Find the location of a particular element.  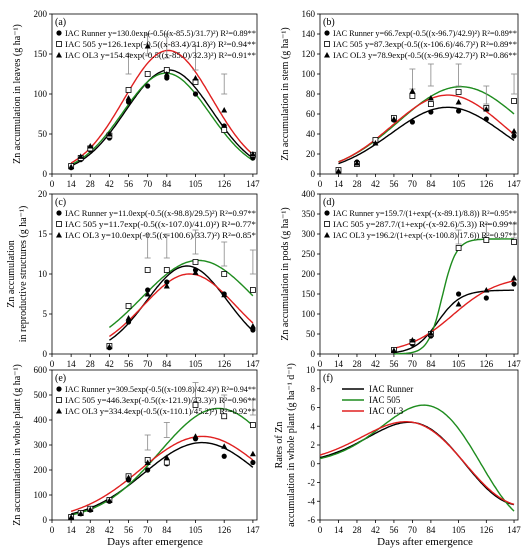

y-tick-label: -6 is located at coordinates (312, 520).